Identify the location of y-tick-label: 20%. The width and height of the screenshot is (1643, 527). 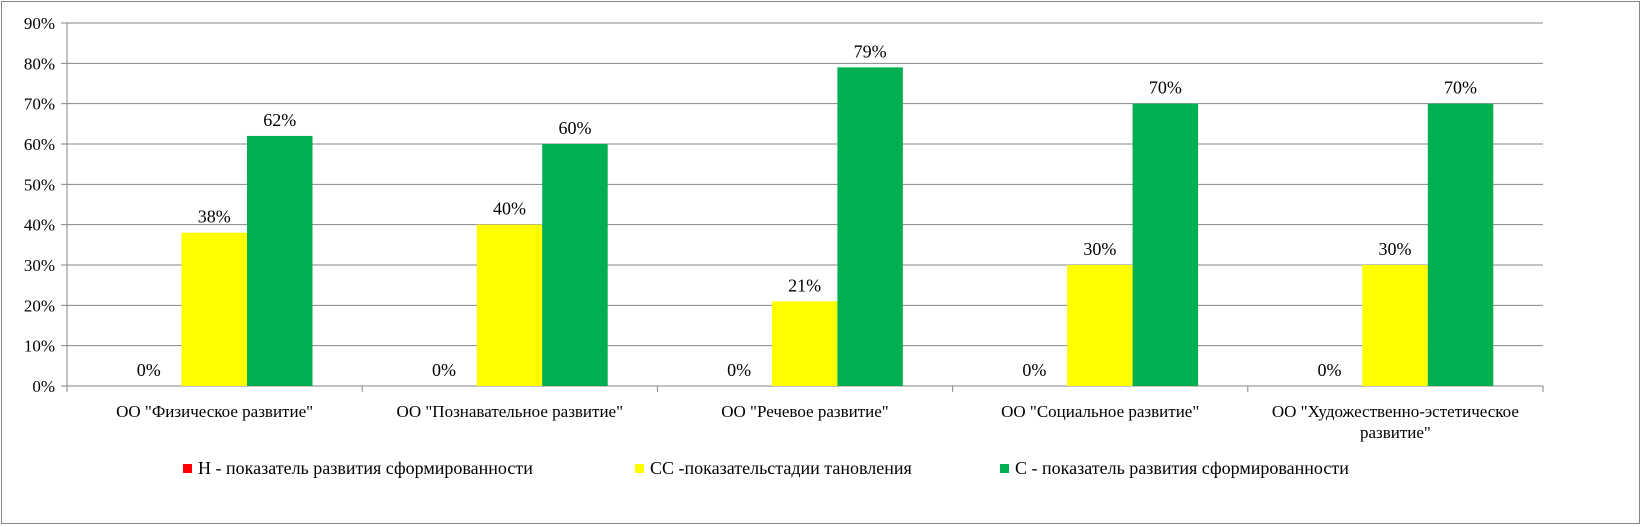
(39, 305).